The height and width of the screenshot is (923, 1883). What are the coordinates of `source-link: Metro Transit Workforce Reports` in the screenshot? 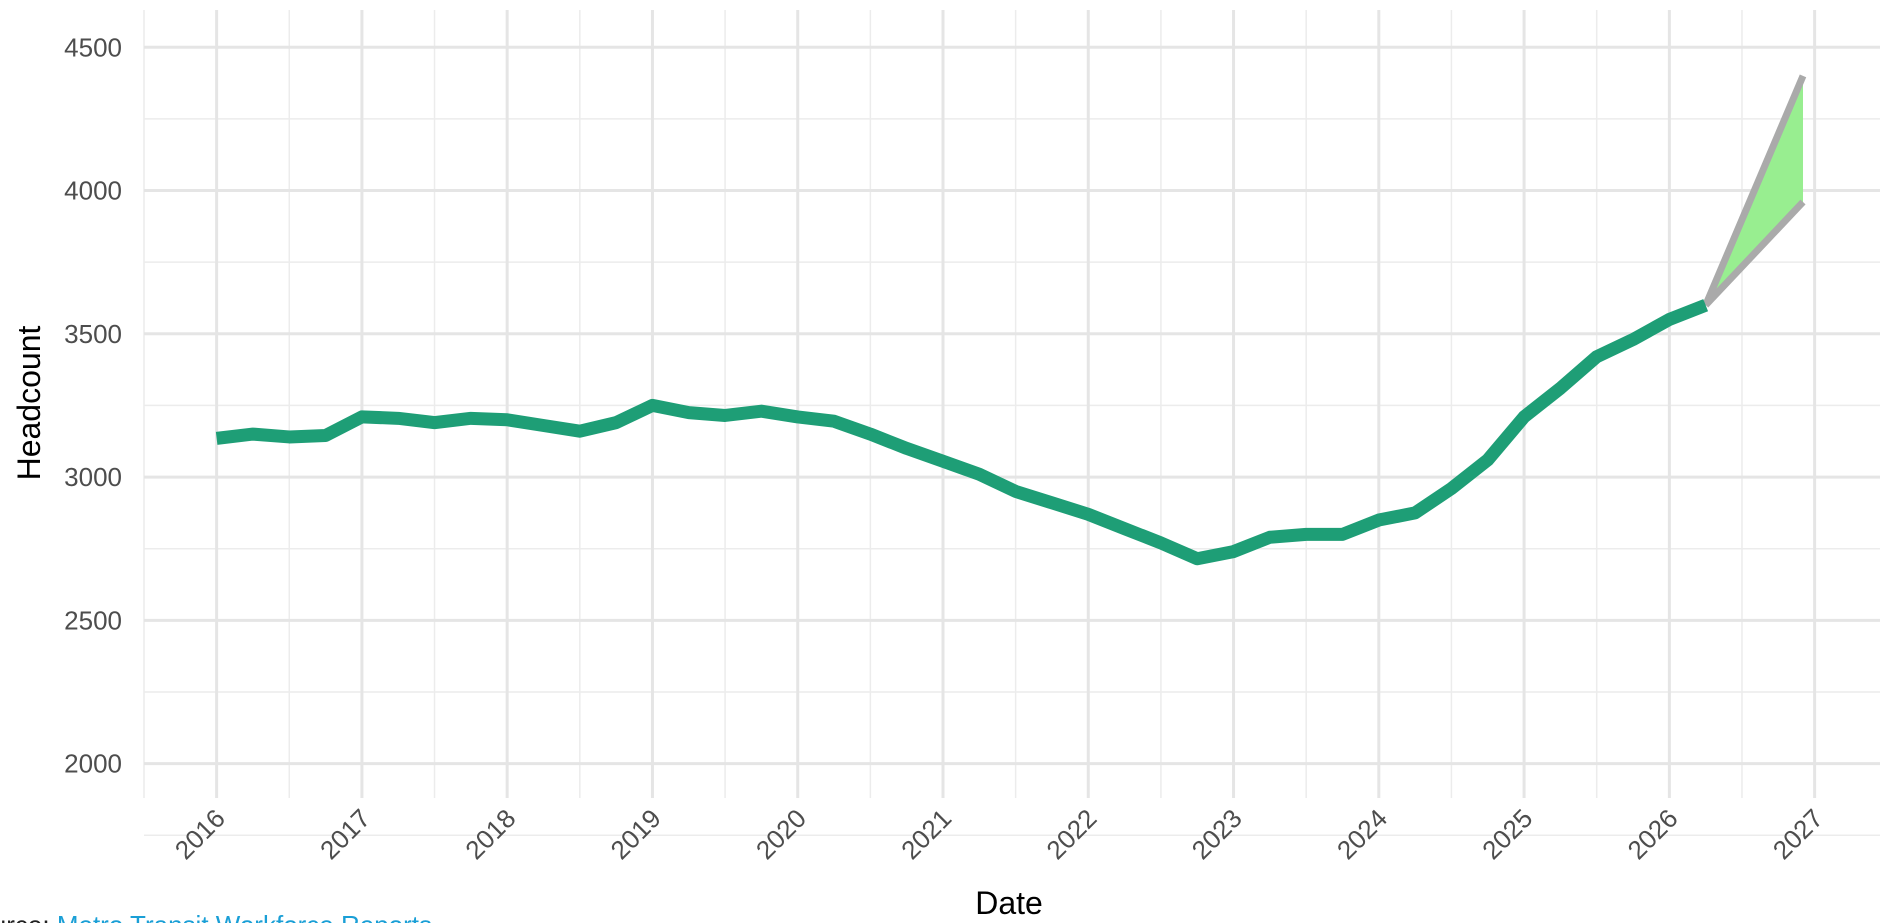 It's located at (244, 916).